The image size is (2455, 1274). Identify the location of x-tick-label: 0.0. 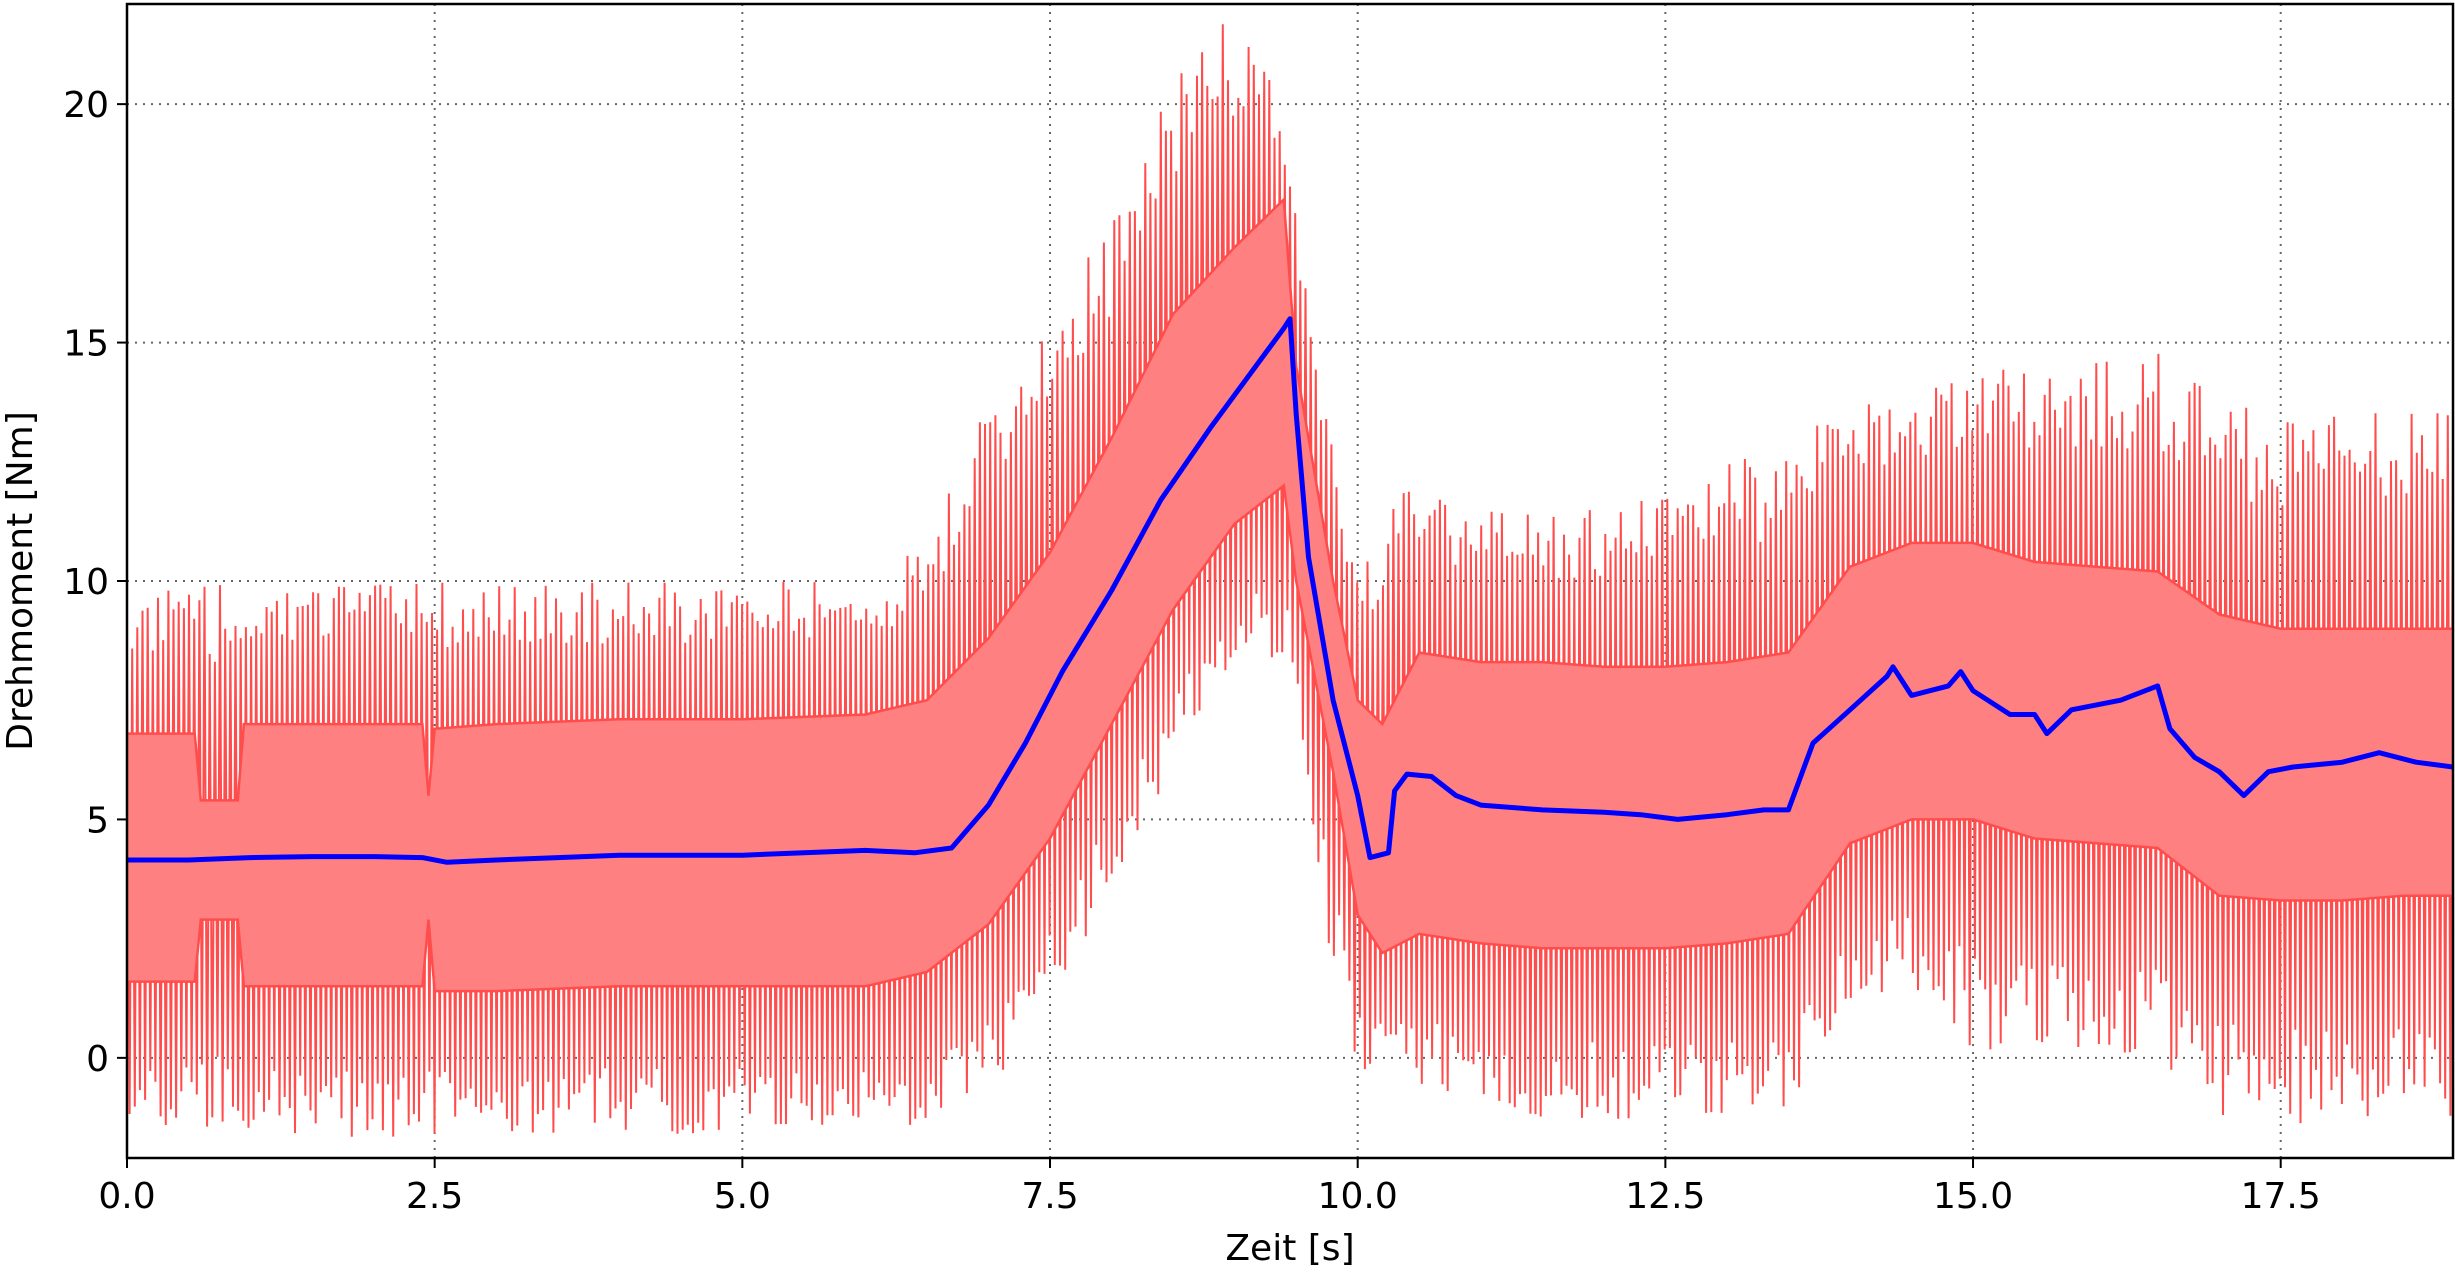
(126, 1196).